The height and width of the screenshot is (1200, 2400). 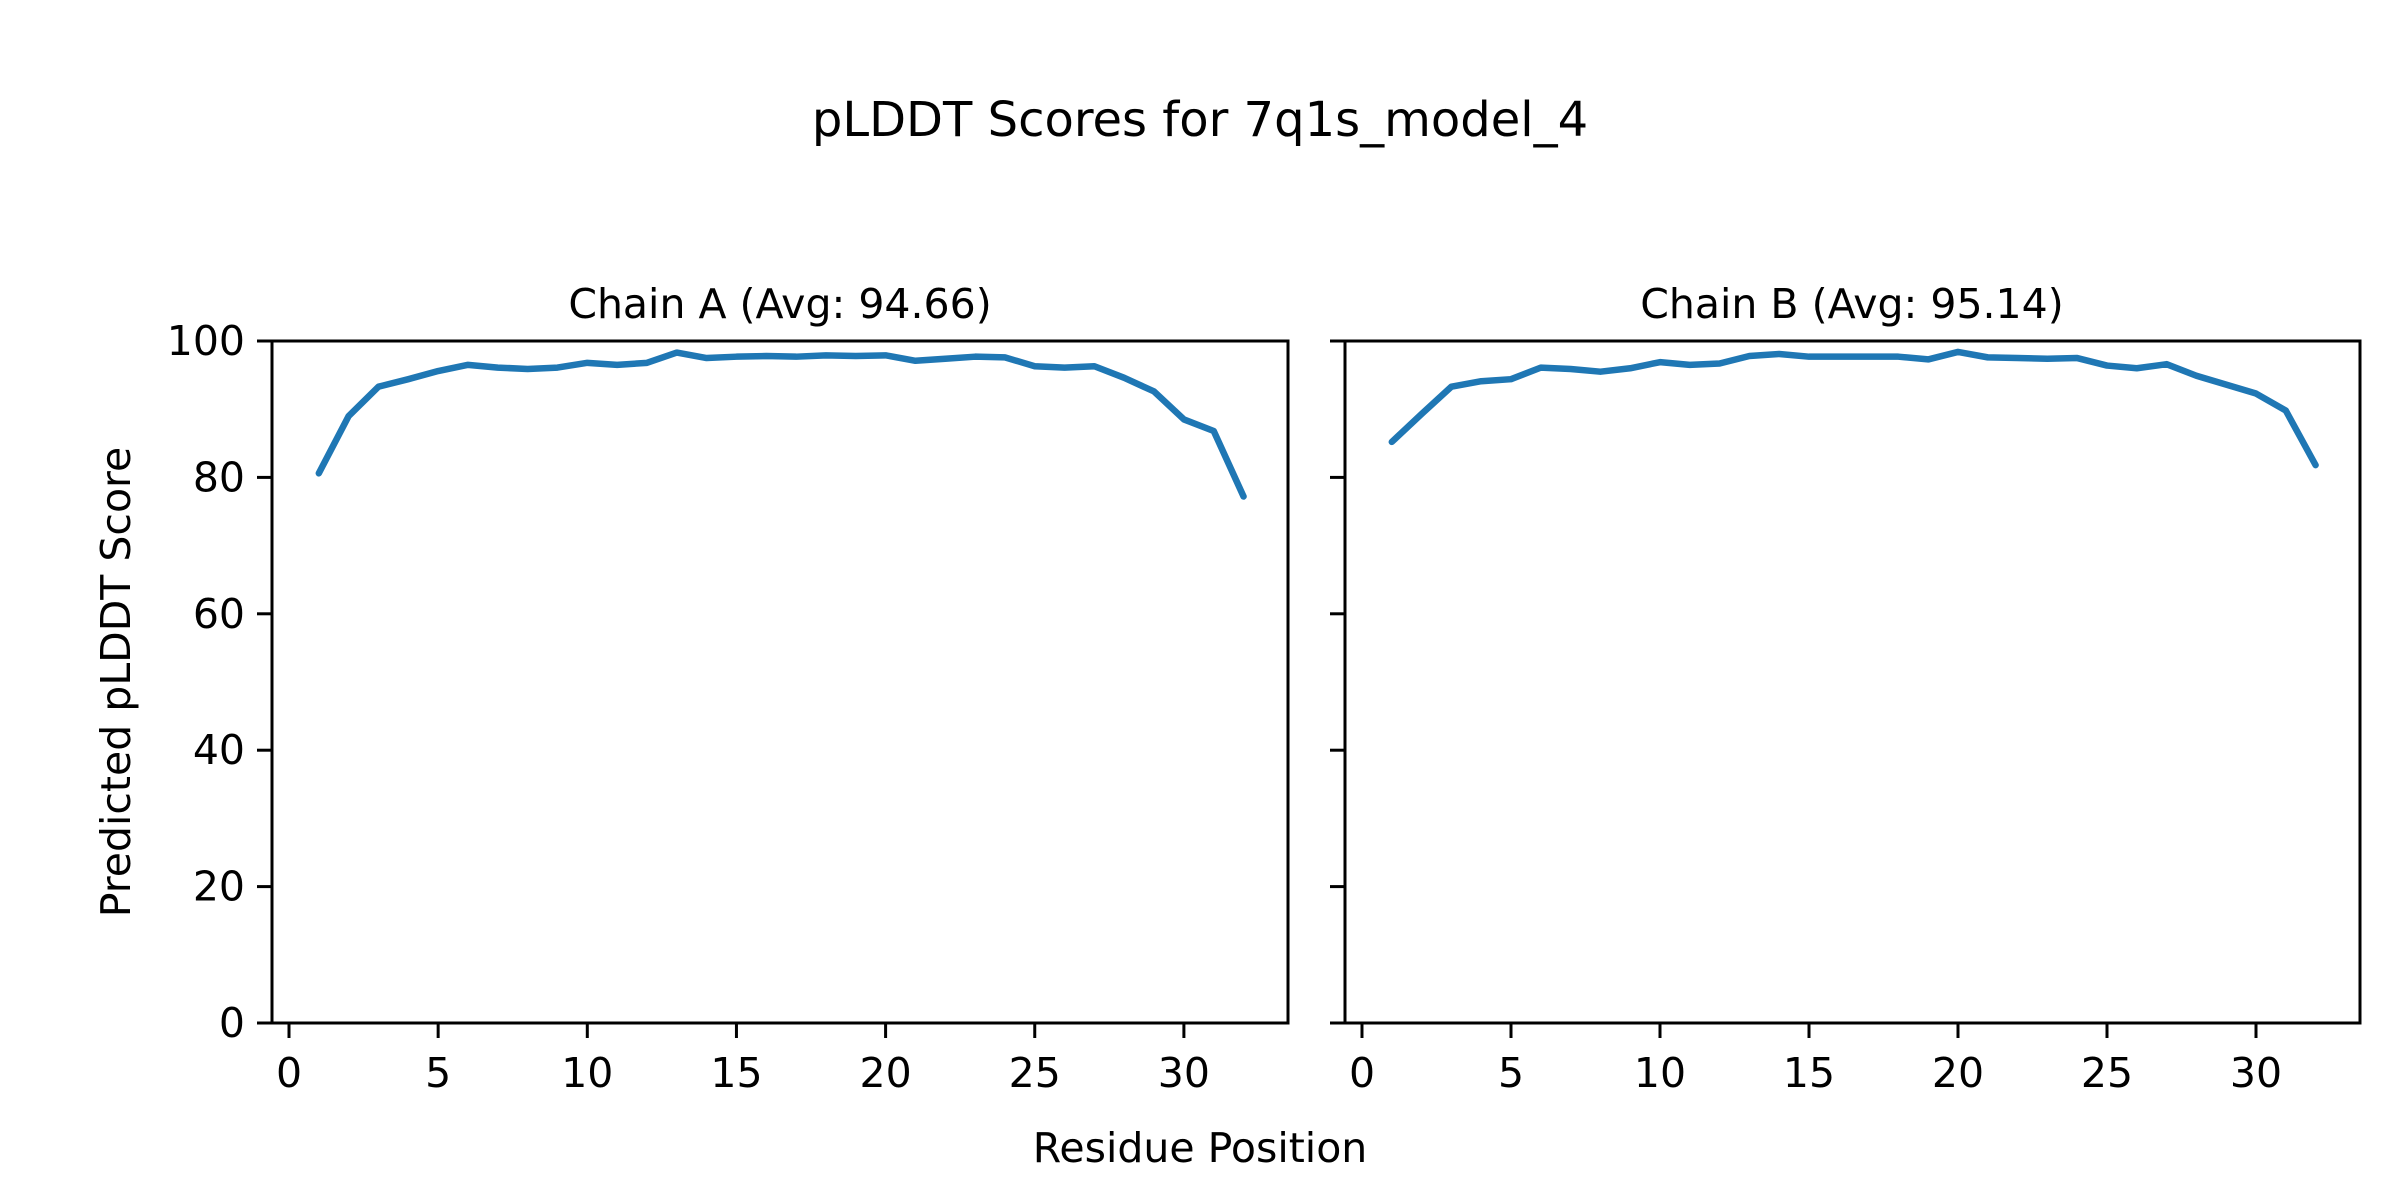 What do you see at coordinates (781, 424) in the screenshot?
I see `plddt-line-chain-a` at bounding box center [781, 424].